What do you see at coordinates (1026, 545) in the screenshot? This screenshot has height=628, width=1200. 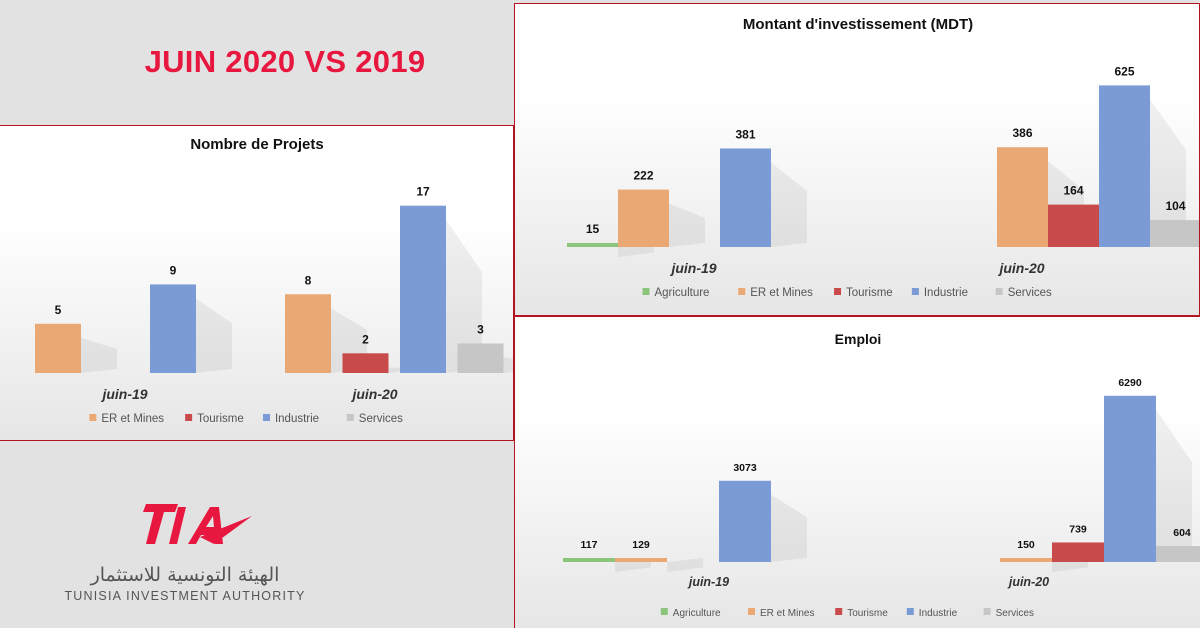 I see `data-label: 150` at bounding box center [1026, 545].